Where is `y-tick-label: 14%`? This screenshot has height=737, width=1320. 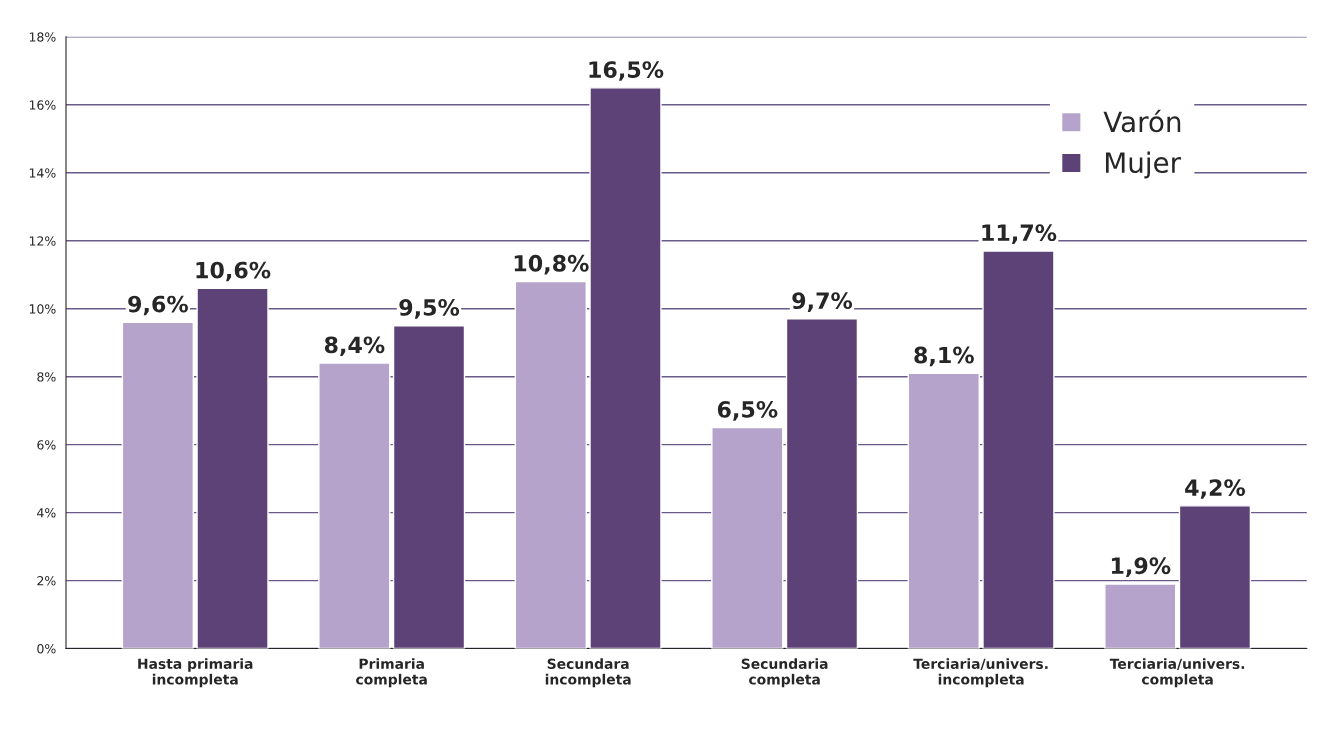
y-tick-label: 14% is located at coordinates (42, 173).